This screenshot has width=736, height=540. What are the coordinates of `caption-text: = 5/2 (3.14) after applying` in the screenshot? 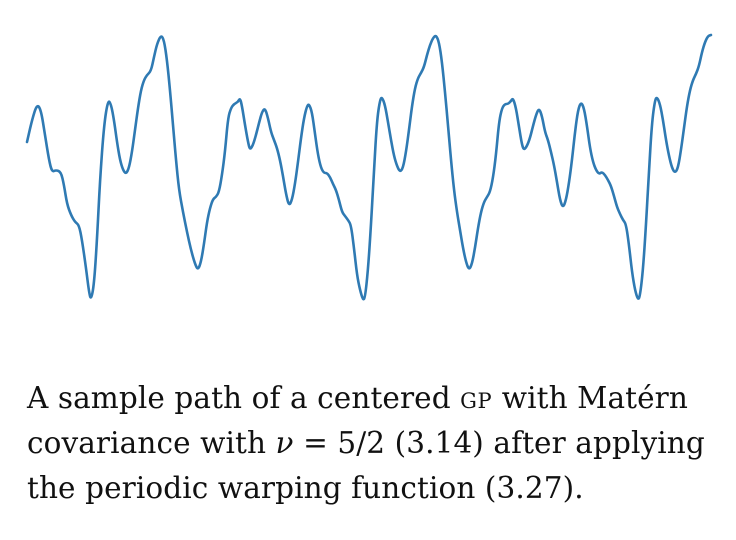 It's located at (499, 443).